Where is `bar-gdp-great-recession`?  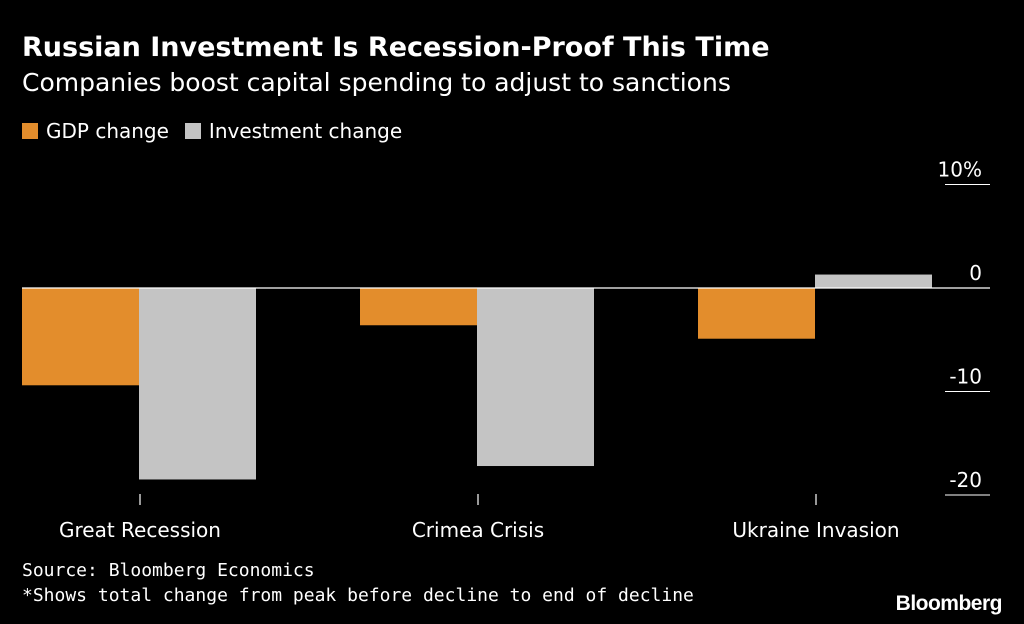
bar-gdp-great-recession is located at coordinates (80, 337).